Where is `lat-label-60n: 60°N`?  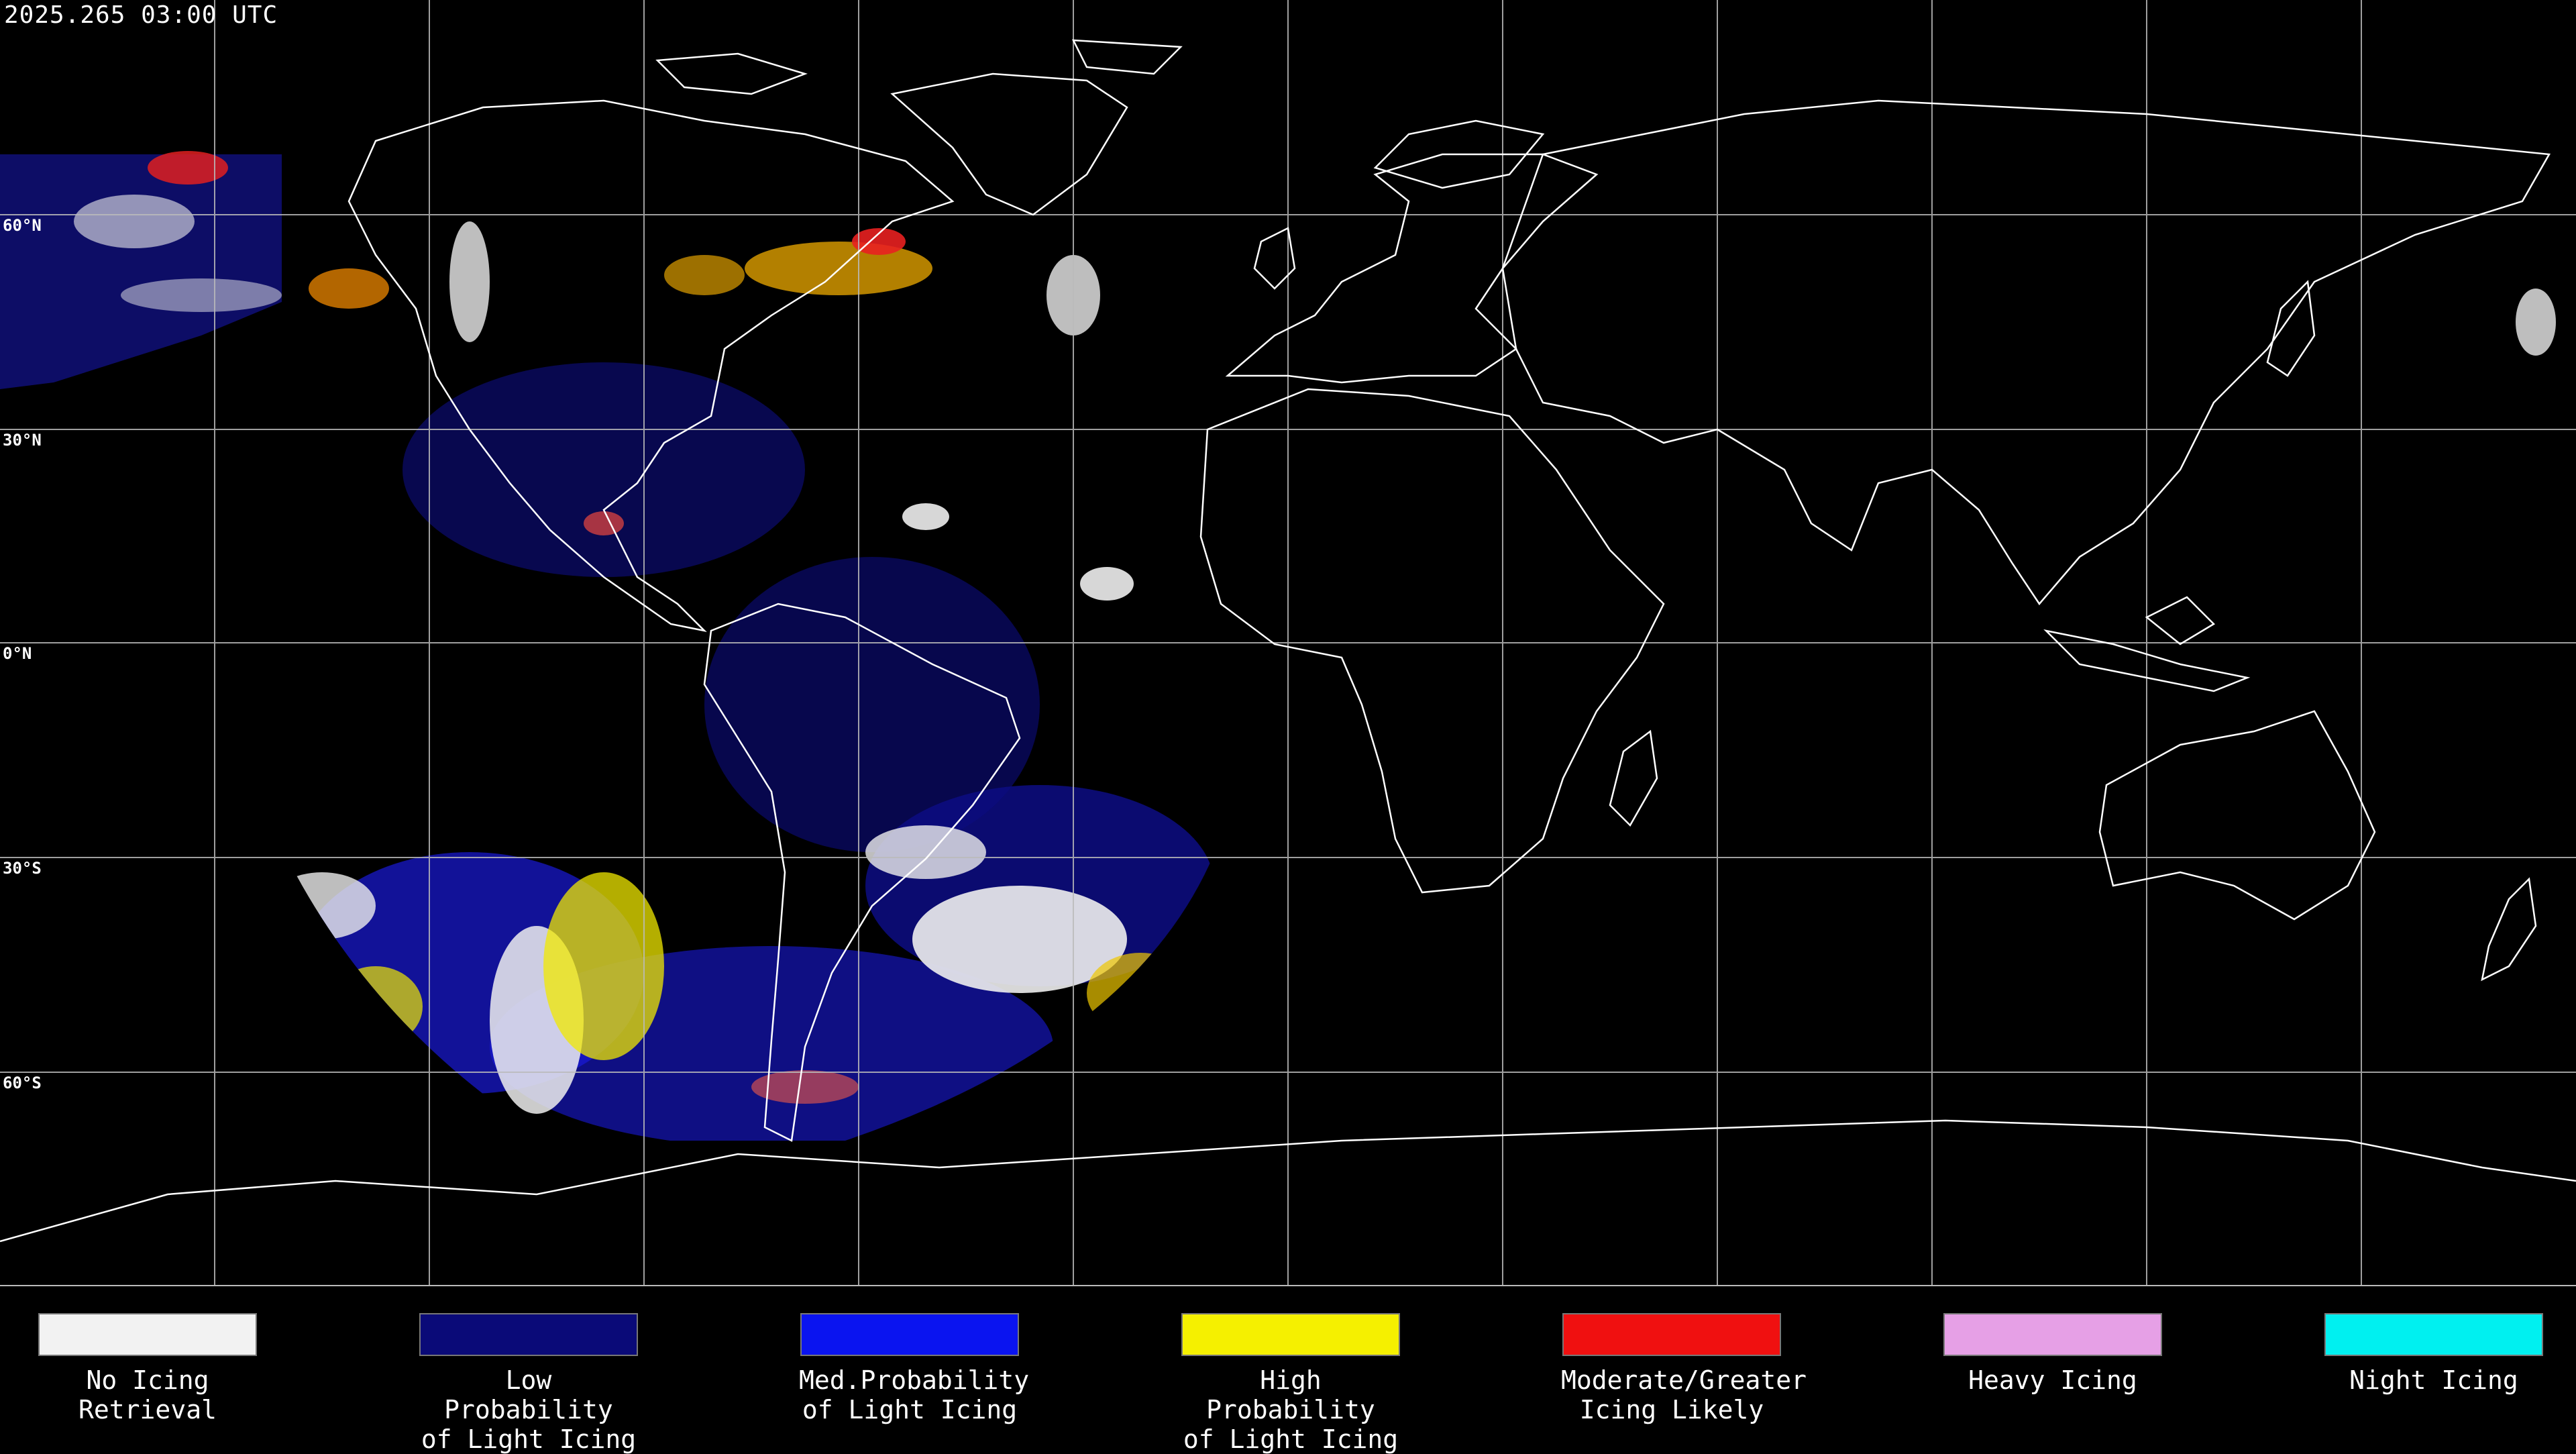
lat-label-60n: 60°N is located at coordinates (22, 226).